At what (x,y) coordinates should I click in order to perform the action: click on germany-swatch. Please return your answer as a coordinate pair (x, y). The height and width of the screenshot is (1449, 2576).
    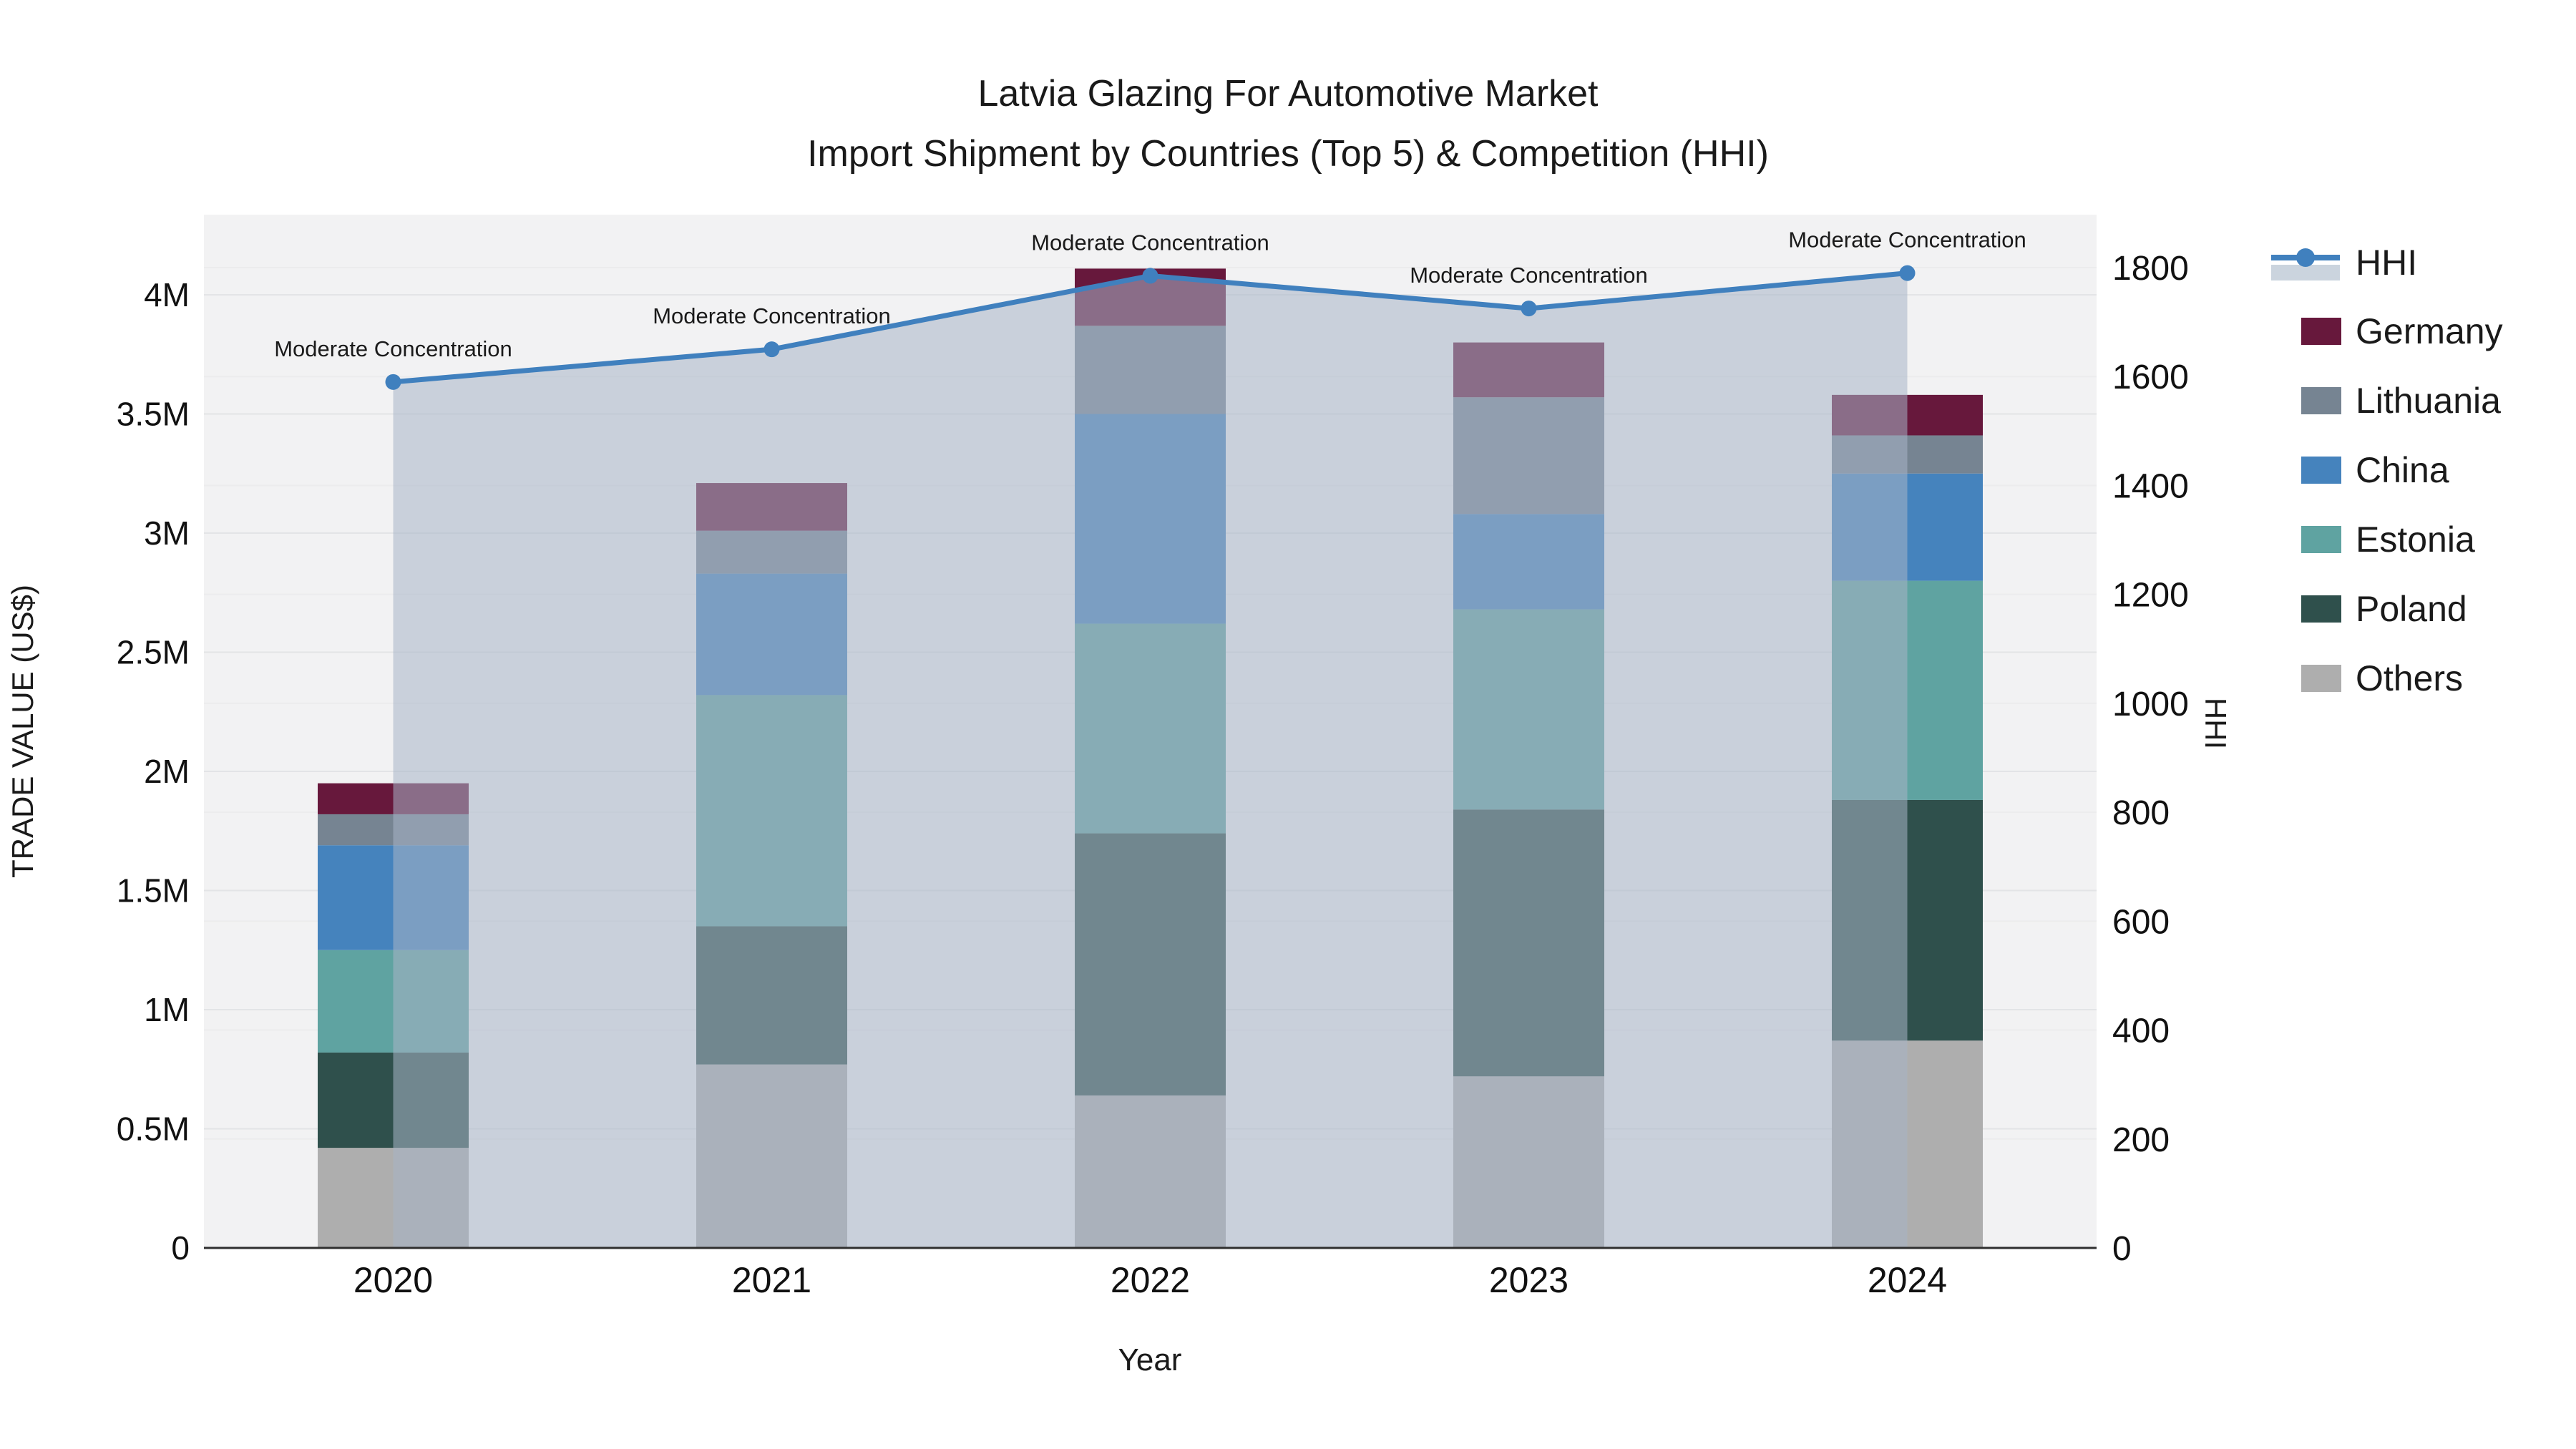
    Looking at the image, I should click on (2321, 331).